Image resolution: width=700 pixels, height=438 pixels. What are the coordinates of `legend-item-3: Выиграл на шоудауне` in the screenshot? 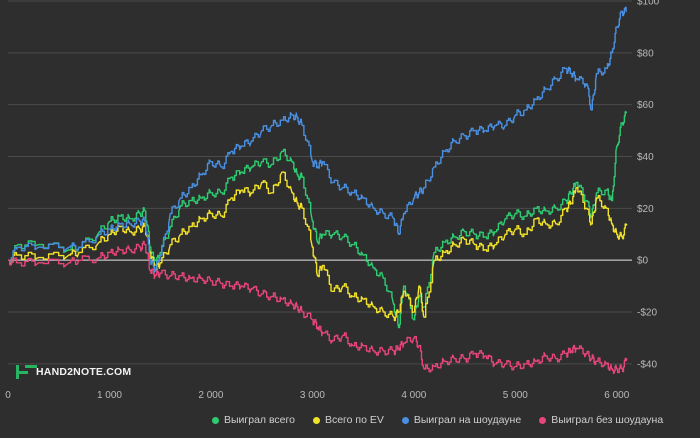 It's located at (461, 420).